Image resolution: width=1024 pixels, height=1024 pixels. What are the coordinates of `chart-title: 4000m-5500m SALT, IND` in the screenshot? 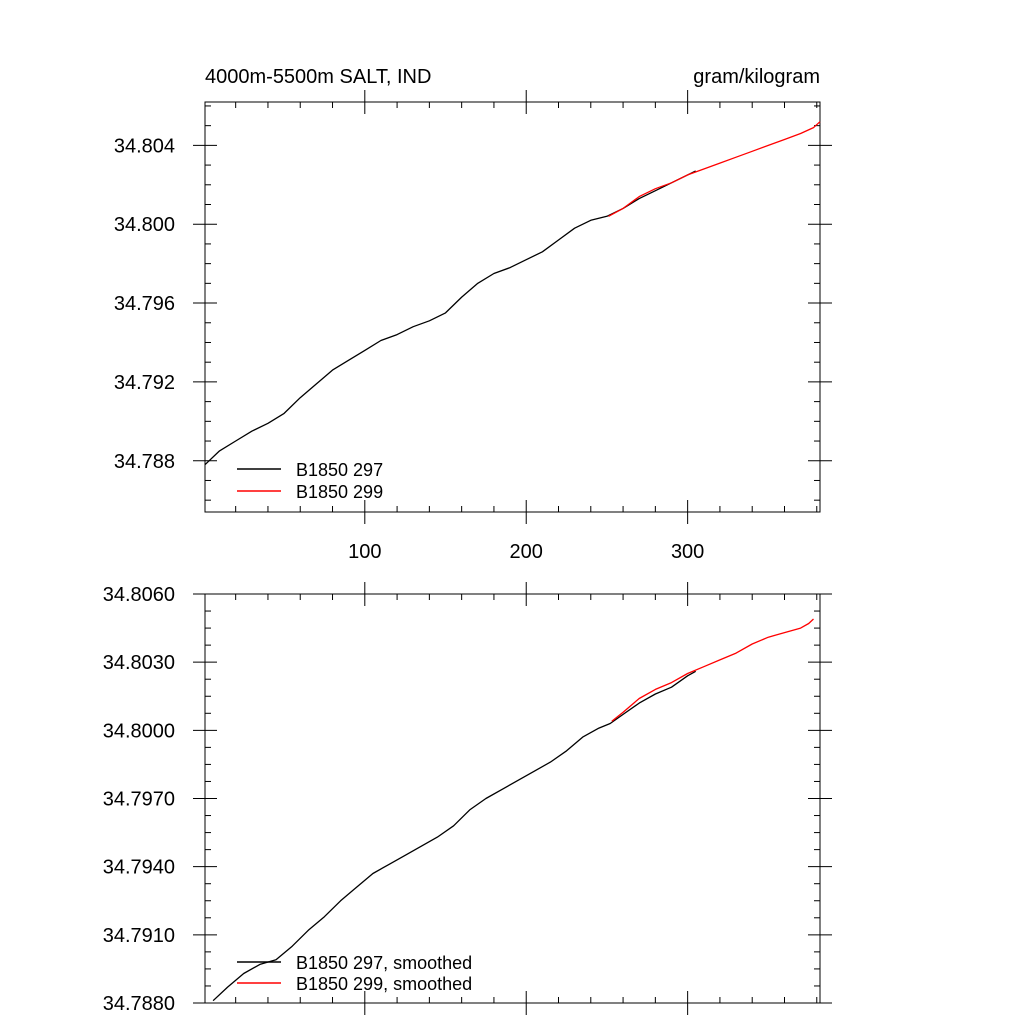 It's located at (318, 77).